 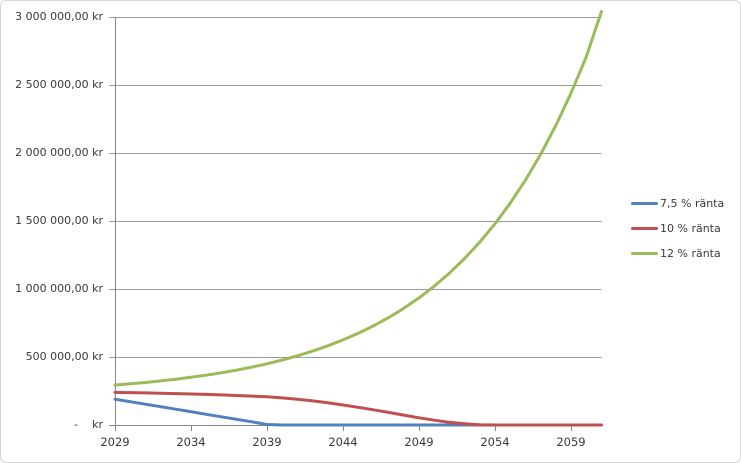 What do you see at coordinates (690, 228) in the screenshot?
I see `legend-label: 10 % ränta` at bounding box center [690, 228].